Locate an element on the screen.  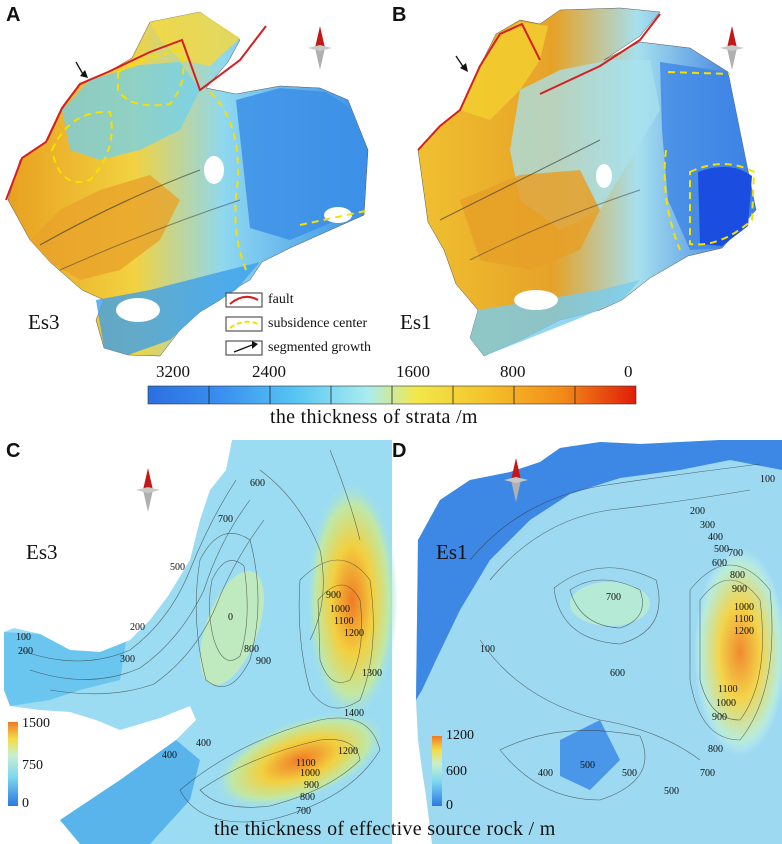
panel-label-b: B is located at coordinates (399, 15).